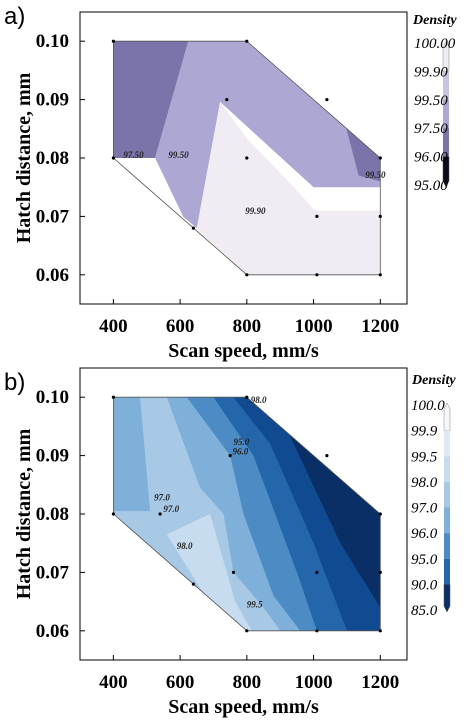  I want to click on legend-level-label: 98.0, so click(424, 483).